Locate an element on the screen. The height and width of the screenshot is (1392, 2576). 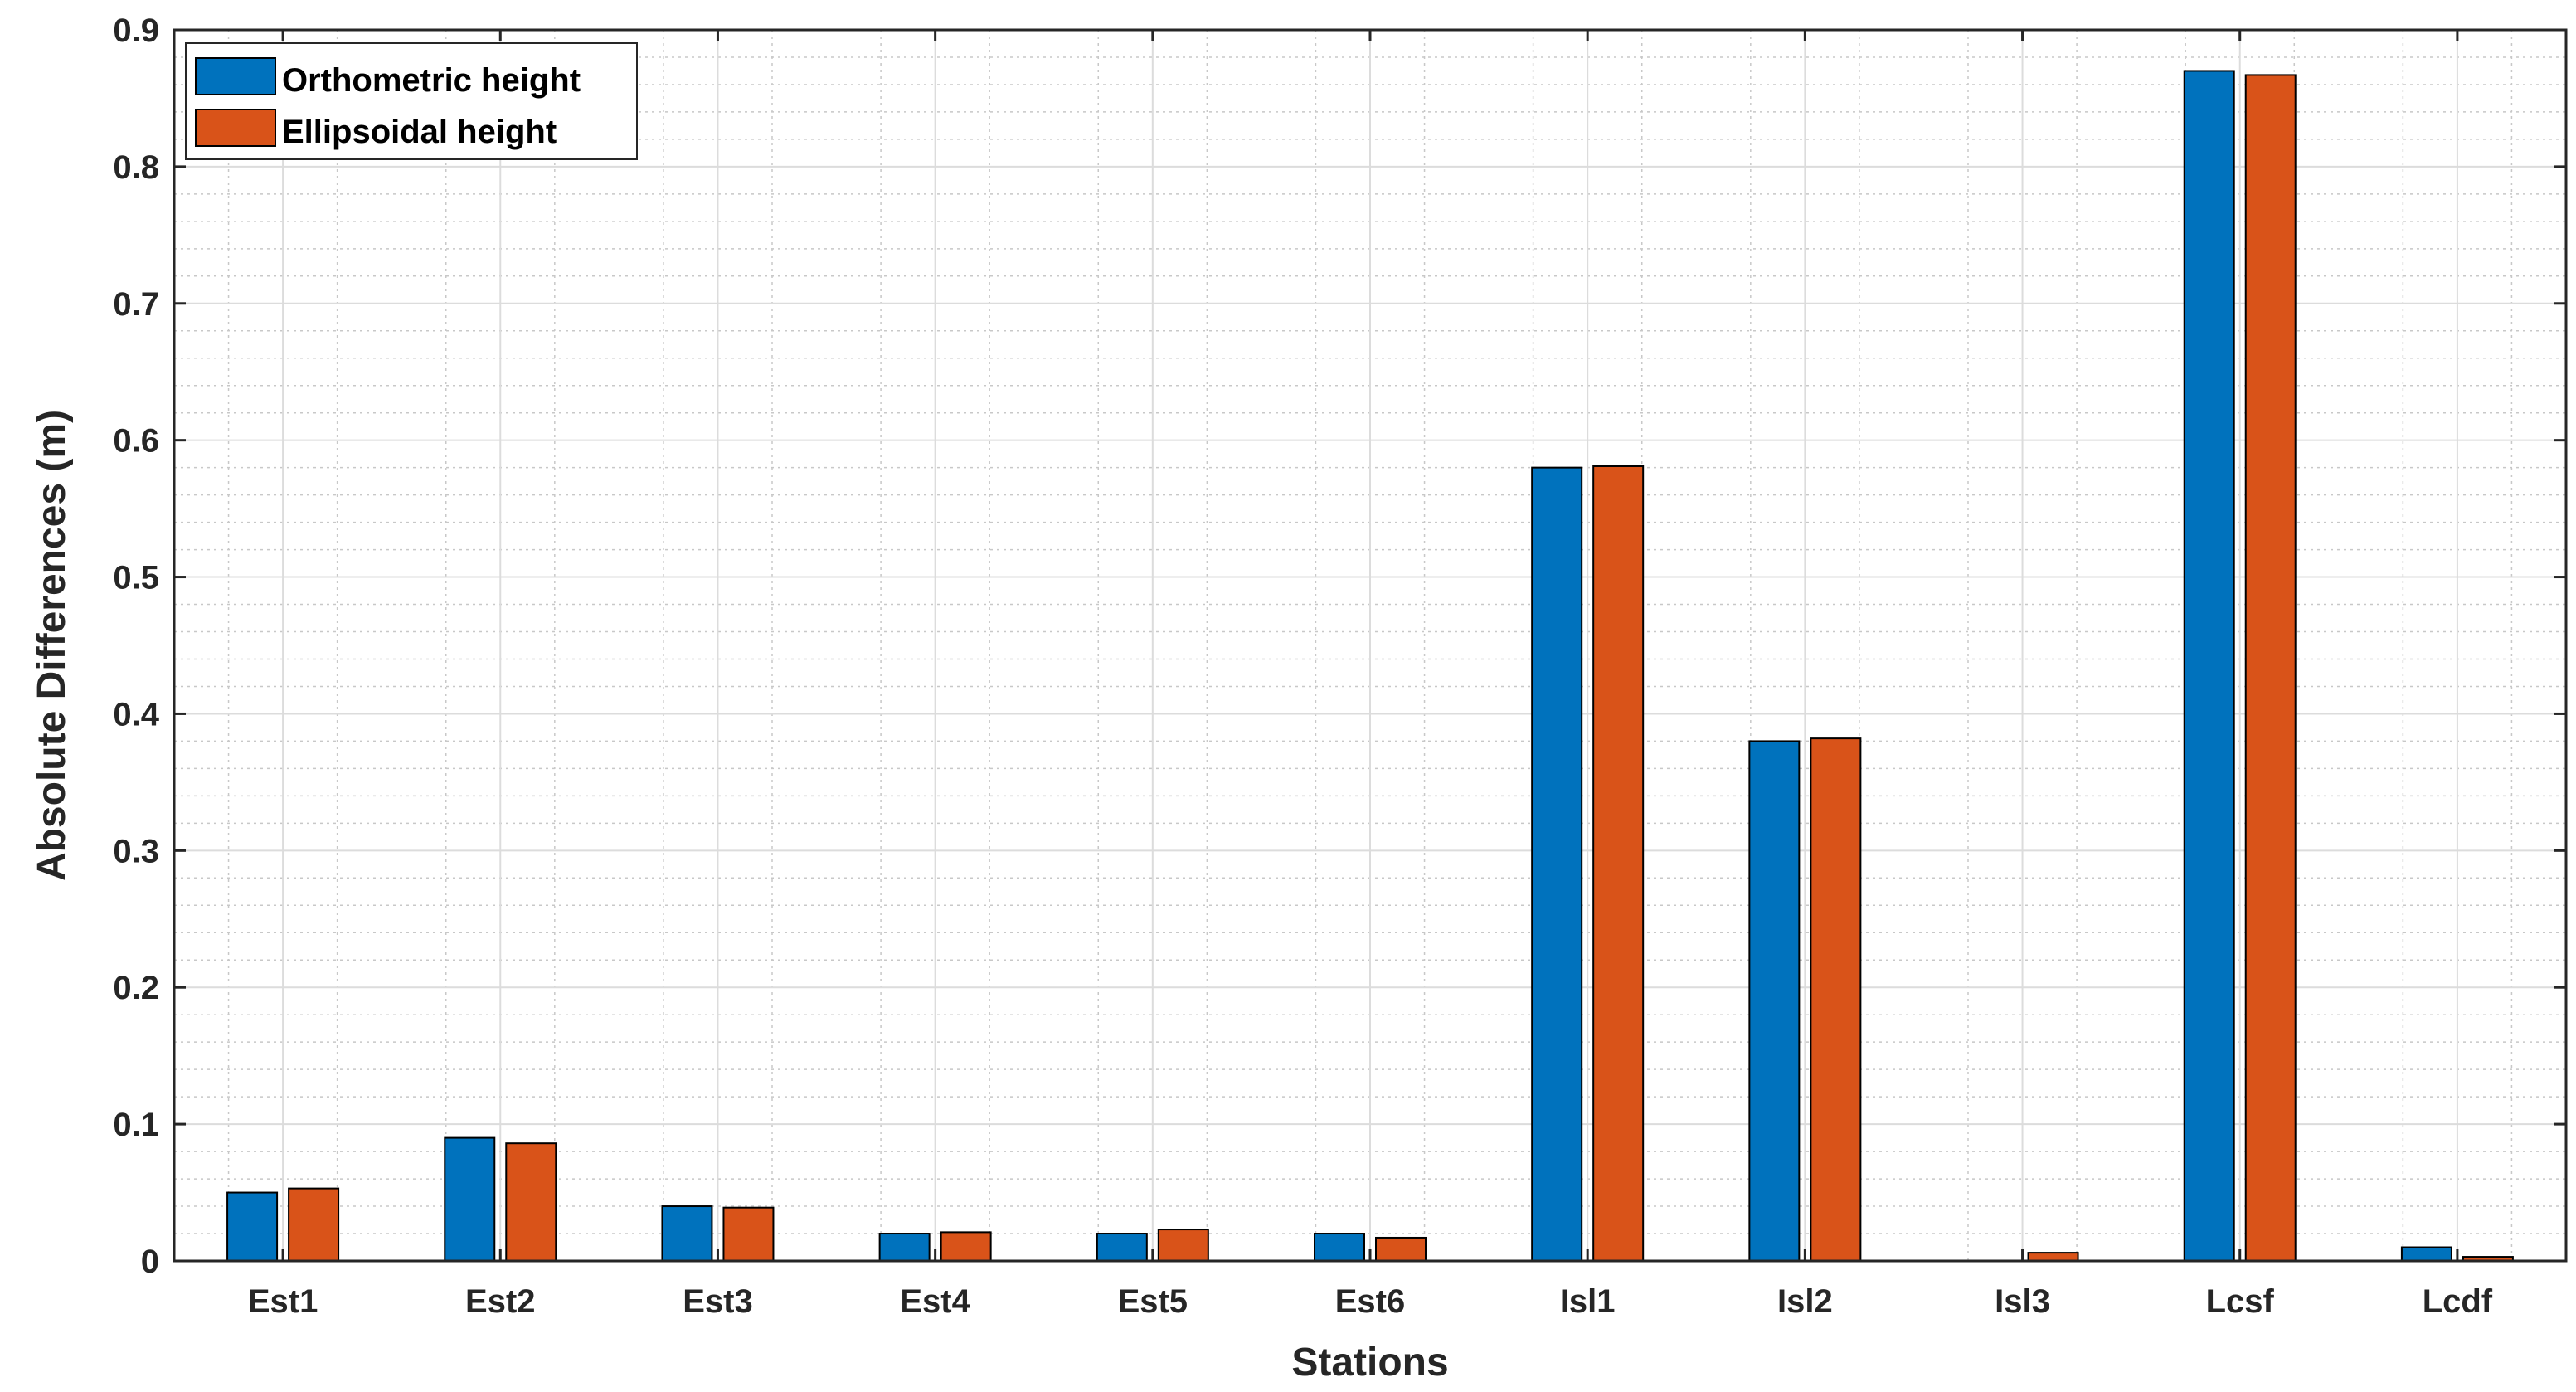
y-tick-label: 0.2 is located at coordinates (136, 988).